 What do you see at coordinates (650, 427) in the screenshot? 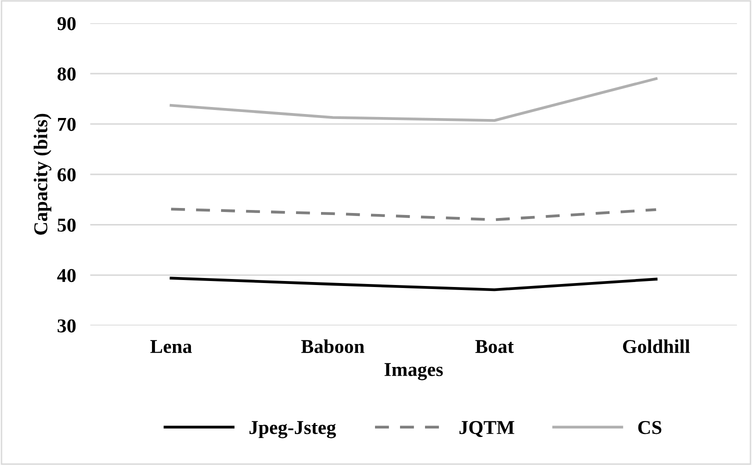
I see `legend-label: CS` at bounding box center [650, 427].